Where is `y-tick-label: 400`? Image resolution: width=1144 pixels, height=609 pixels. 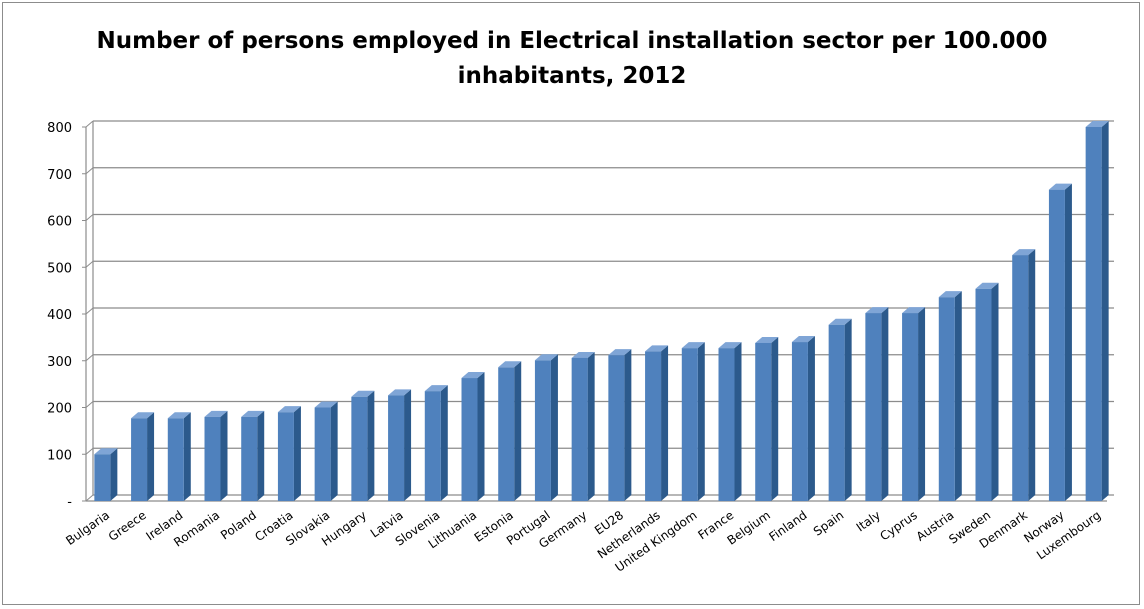 y-tick-label: 400 is located at coordinates (59, 315).